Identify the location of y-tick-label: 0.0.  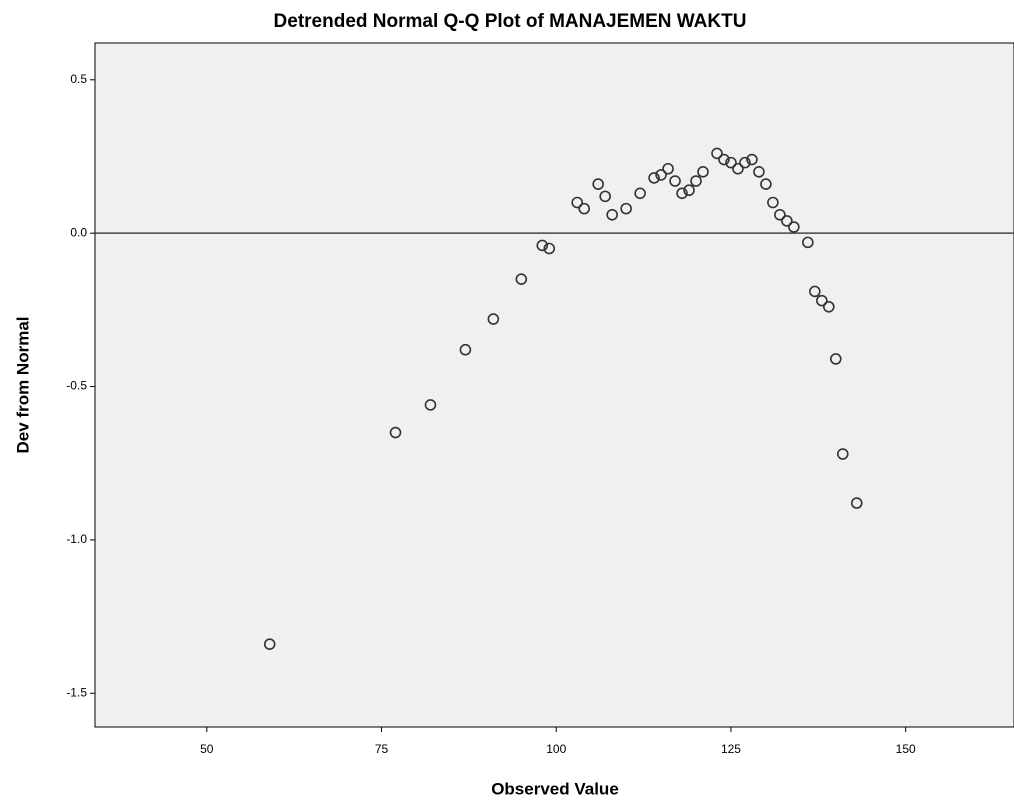
(78, 232).